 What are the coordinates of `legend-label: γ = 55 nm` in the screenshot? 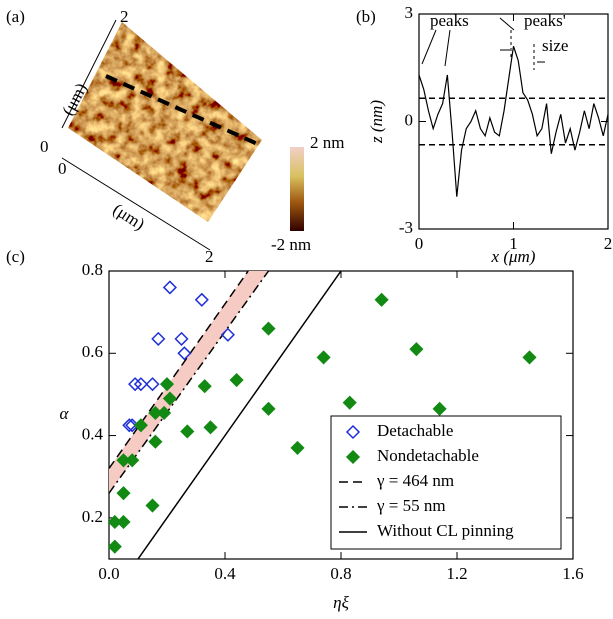 It's located at (411, 505).